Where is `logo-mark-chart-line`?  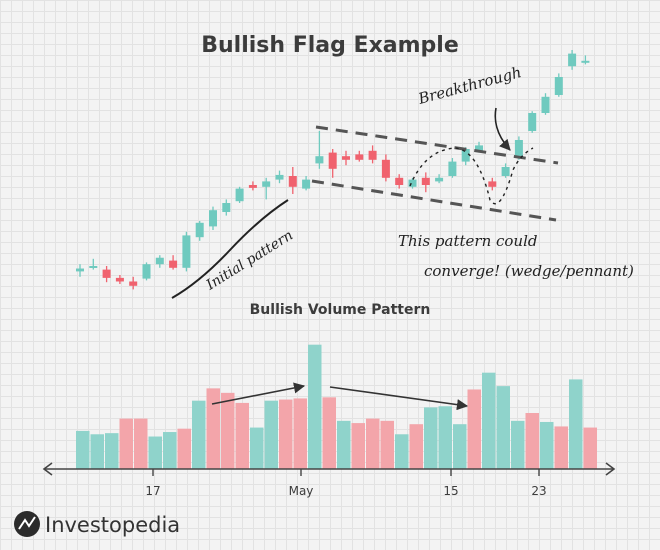
logo-mark-chart-line is located at coordinates (27, 523).